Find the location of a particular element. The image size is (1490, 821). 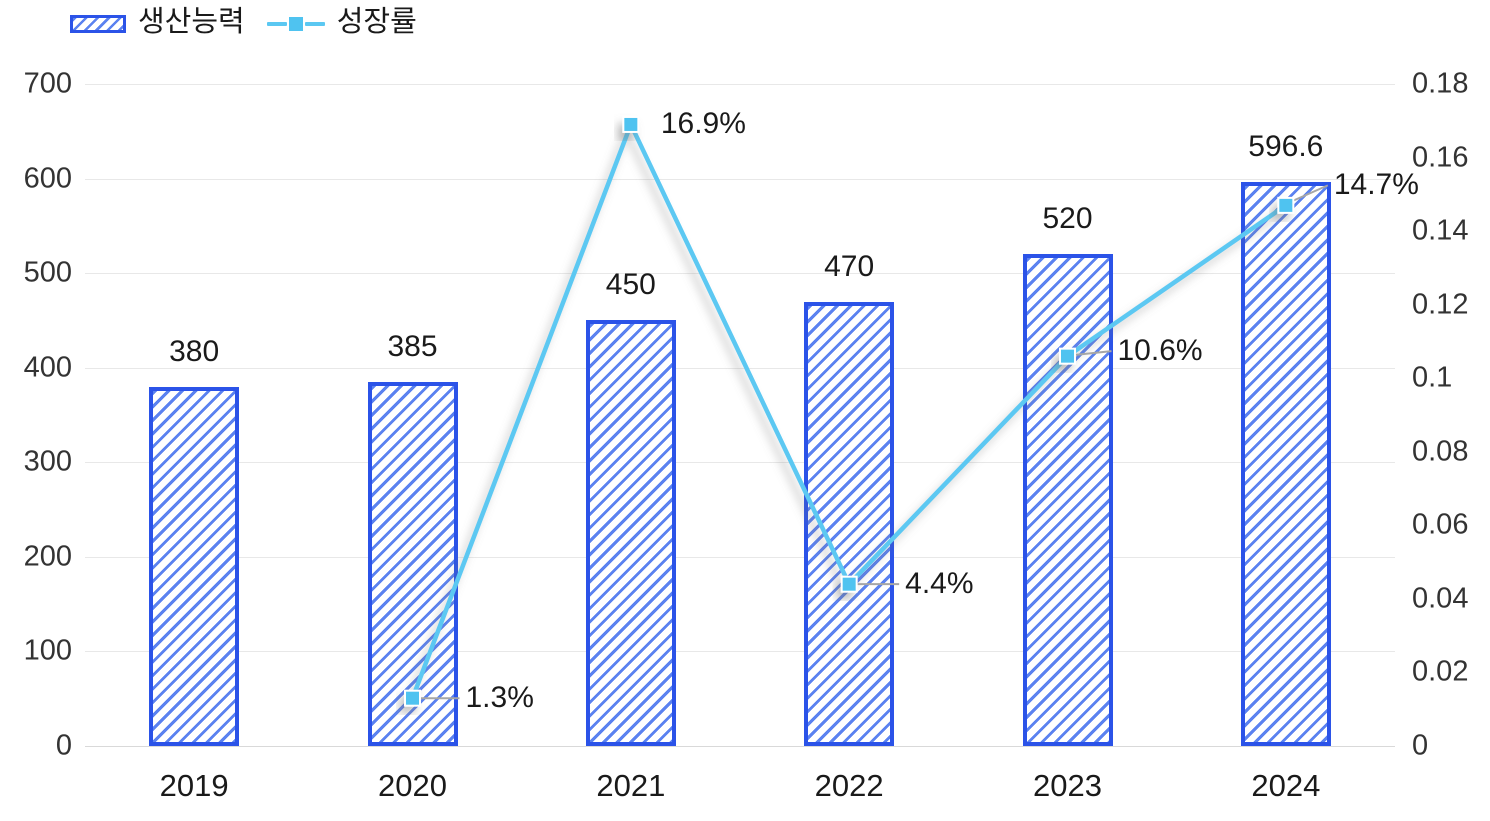

bar-value-label: 470 is located at coordinates (849, 266).